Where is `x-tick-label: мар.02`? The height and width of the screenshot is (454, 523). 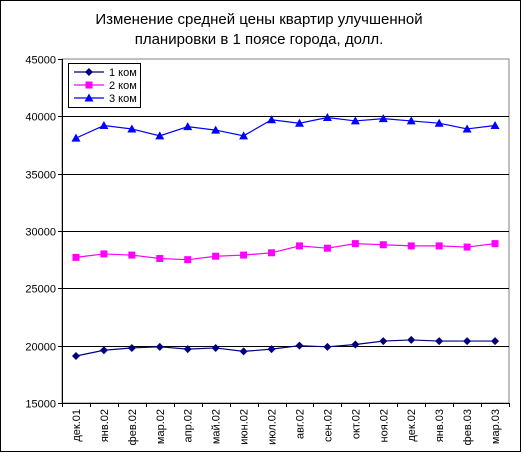
x-tick-label: мар.02 is located at coordinates (161, 426).